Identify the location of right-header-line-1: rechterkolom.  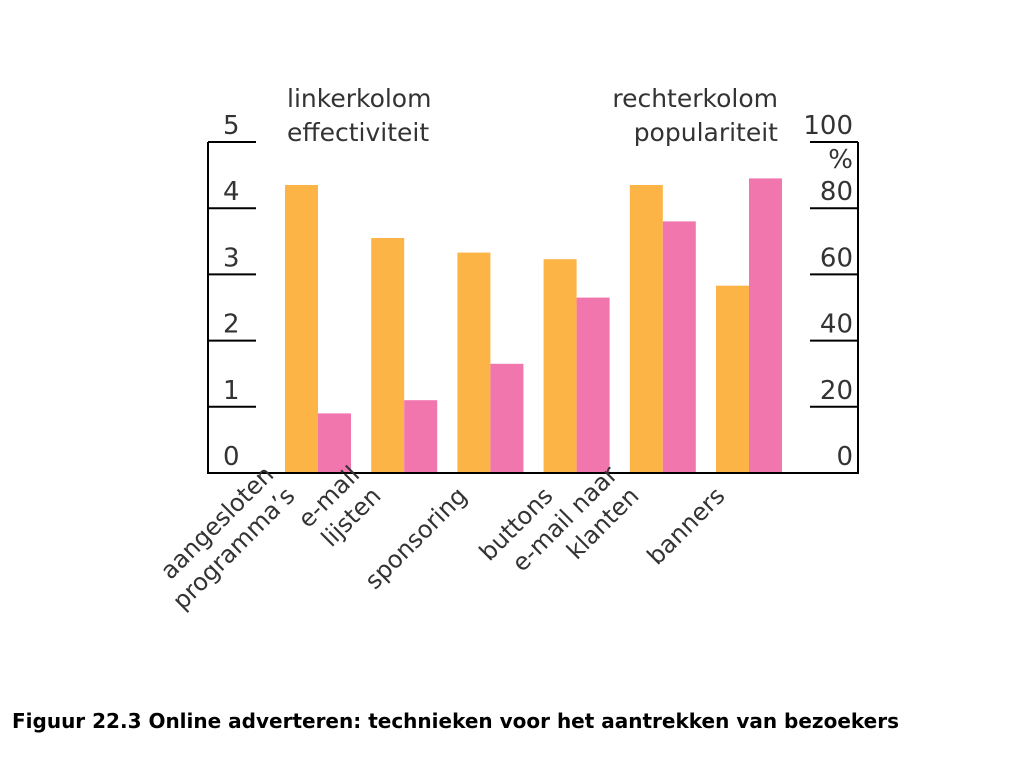
(695, 98).